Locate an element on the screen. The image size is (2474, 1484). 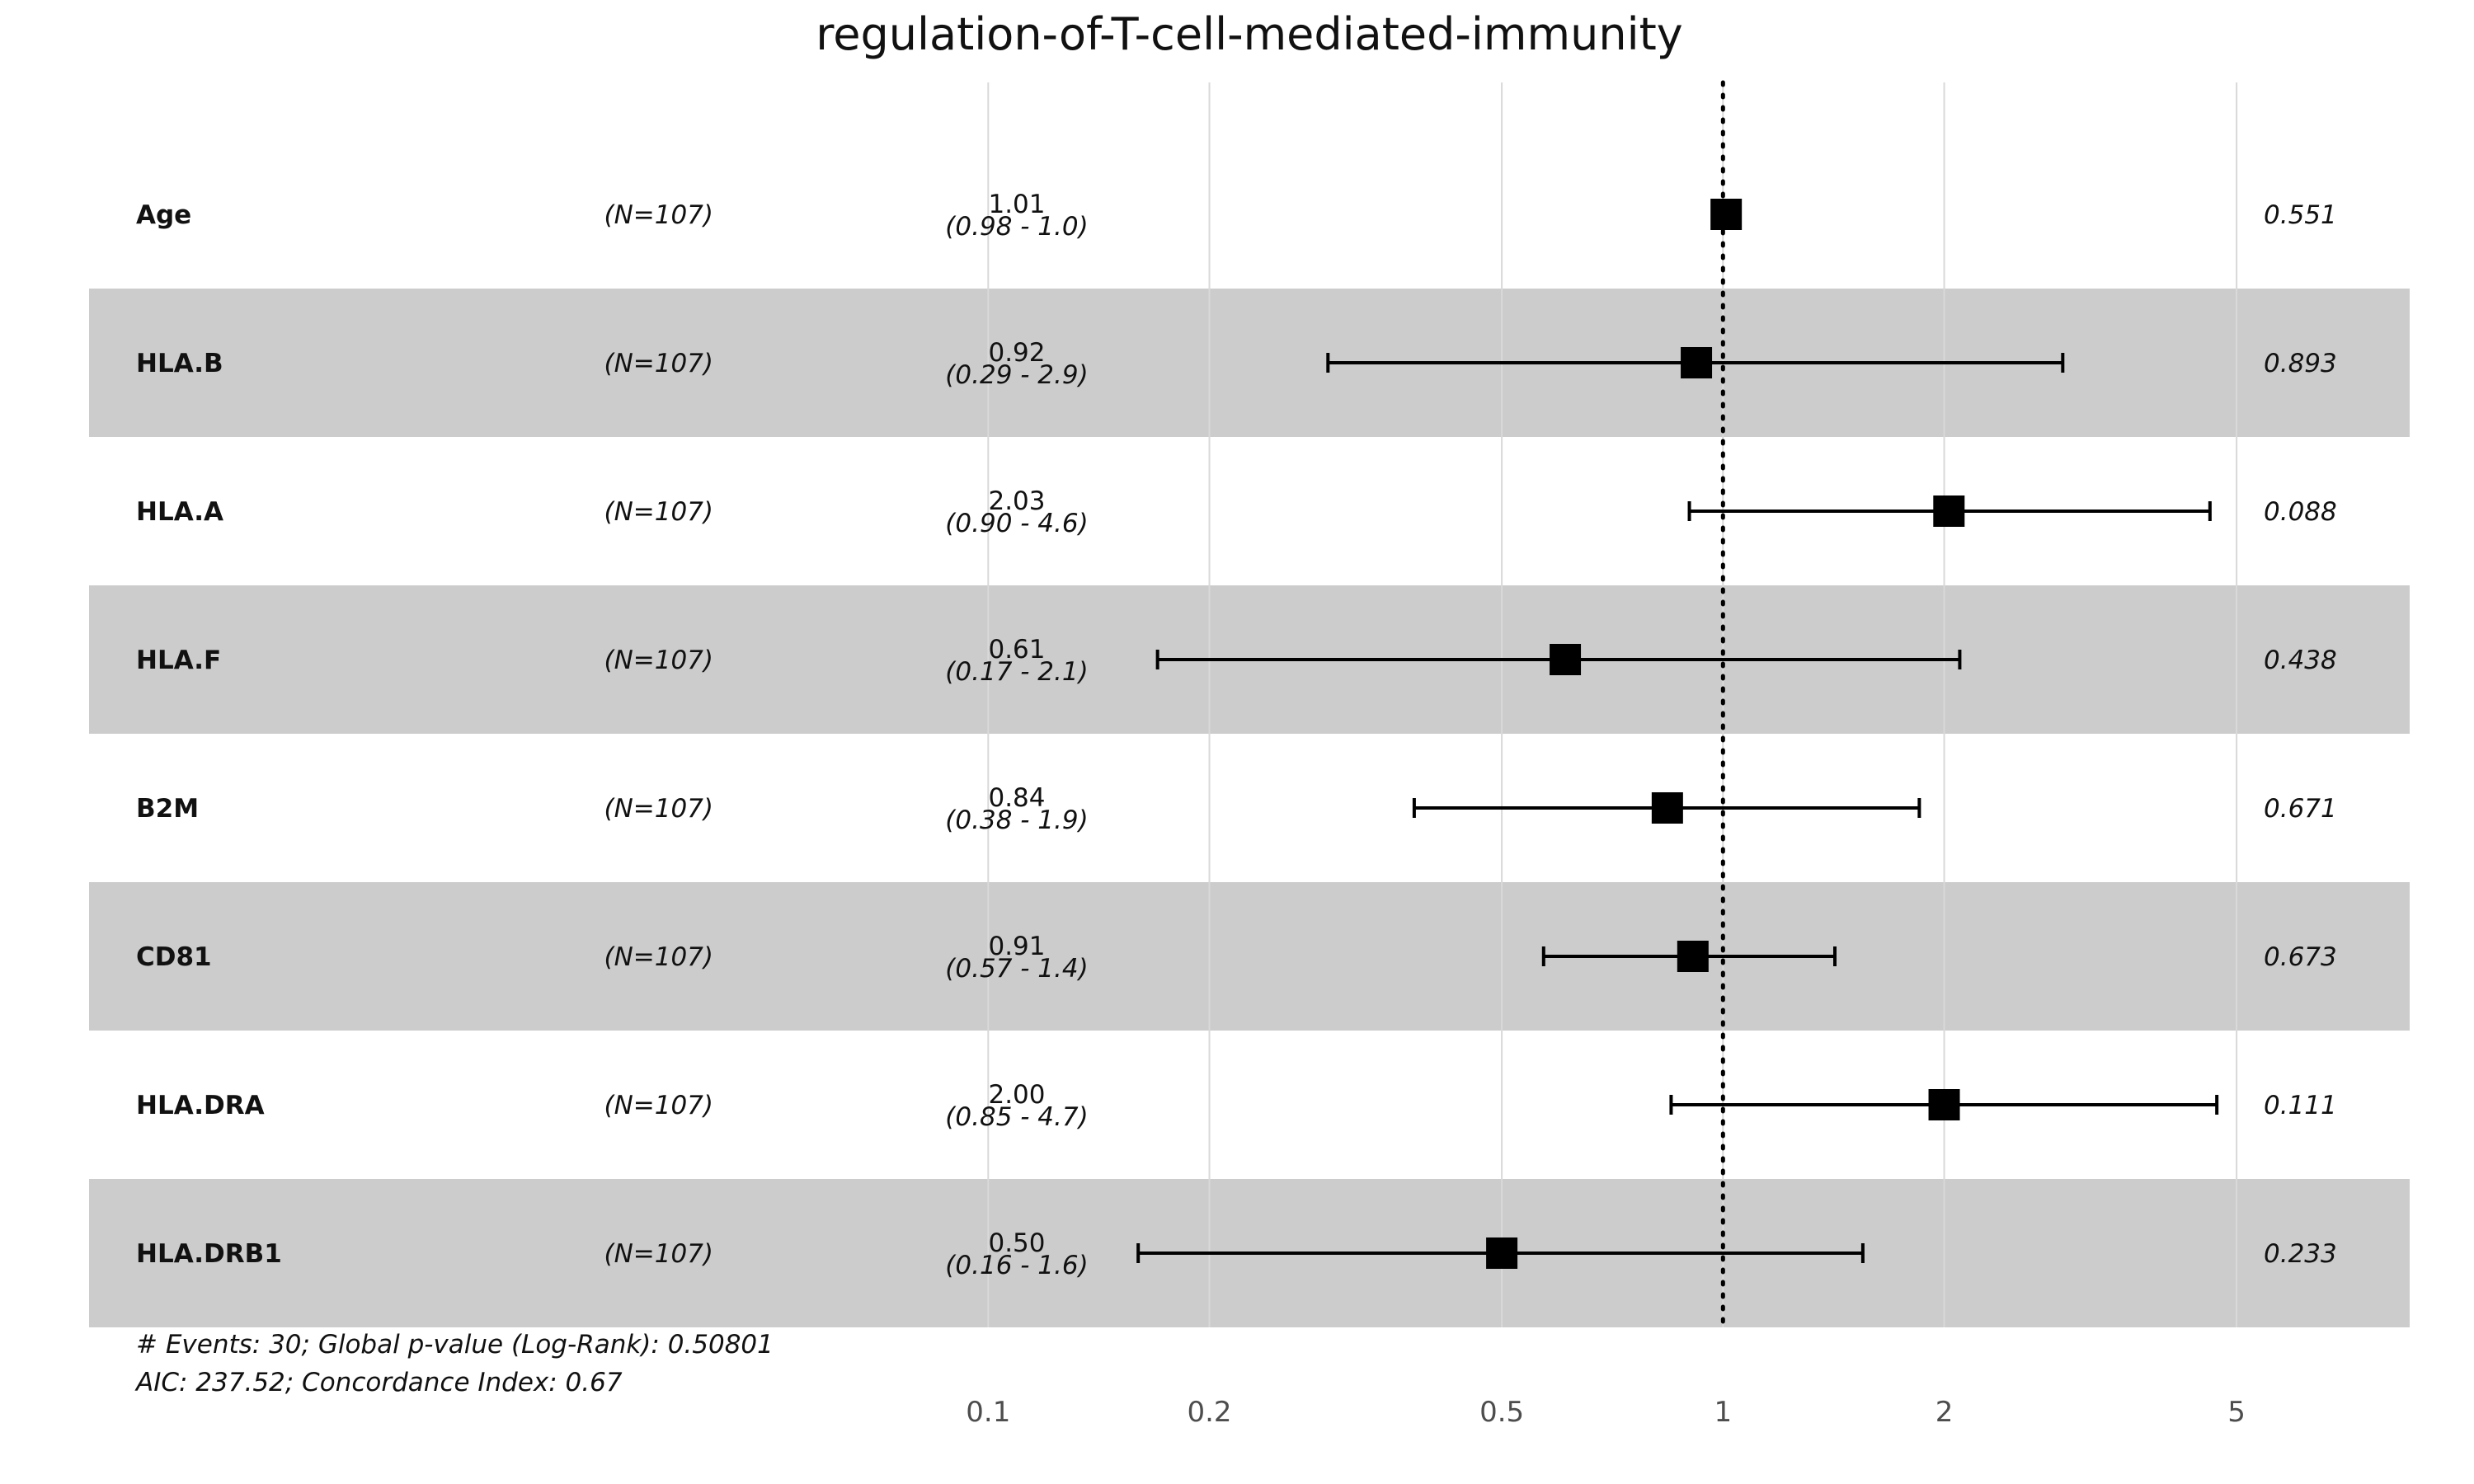
x-tick-label: 1 is located at coordinates (1723, 1412).